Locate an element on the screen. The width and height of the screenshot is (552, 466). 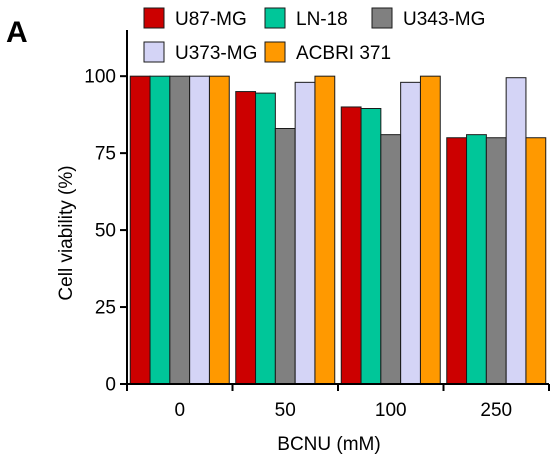
x-tick-label: 50 is located at coordinates (285, 410).